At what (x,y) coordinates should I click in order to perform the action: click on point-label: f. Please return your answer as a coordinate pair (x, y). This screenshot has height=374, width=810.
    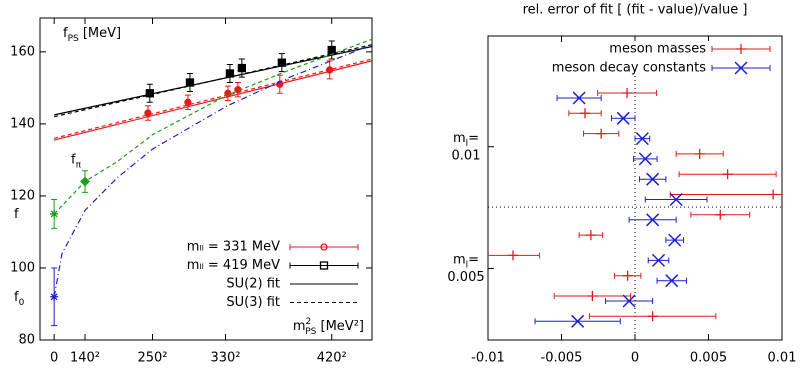
    Looking at the image, I should click on (16, 213).